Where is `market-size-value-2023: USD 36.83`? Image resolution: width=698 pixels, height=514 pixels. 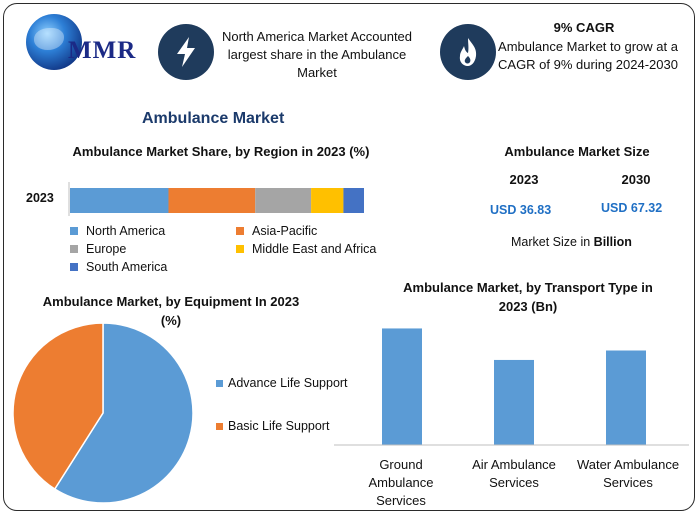 market-size-value-2023: USD 36.83 is located at coordinates (521, 210).